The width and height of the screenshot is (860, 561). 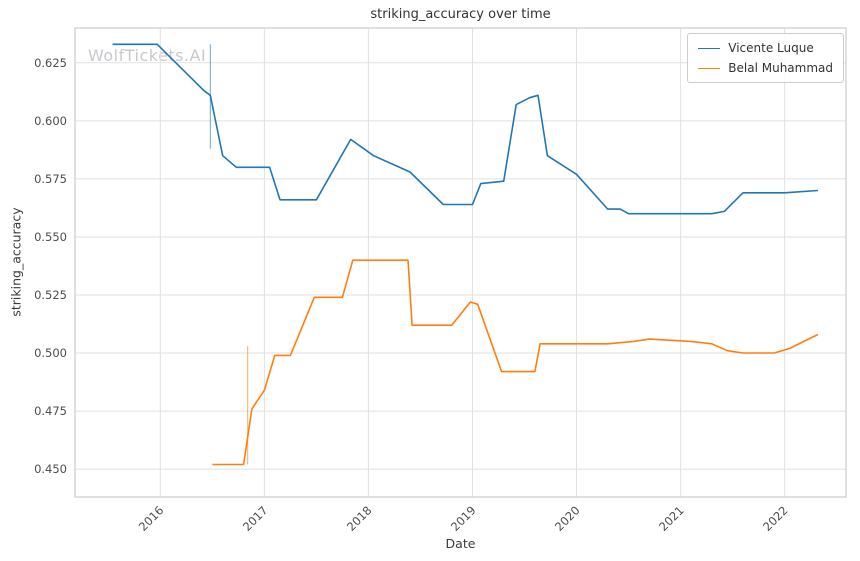 What do you see at coordinates (780, 68) in the screenshot?
I see `legend-label: Belal Muhammad` at bounding box center [780, 68].